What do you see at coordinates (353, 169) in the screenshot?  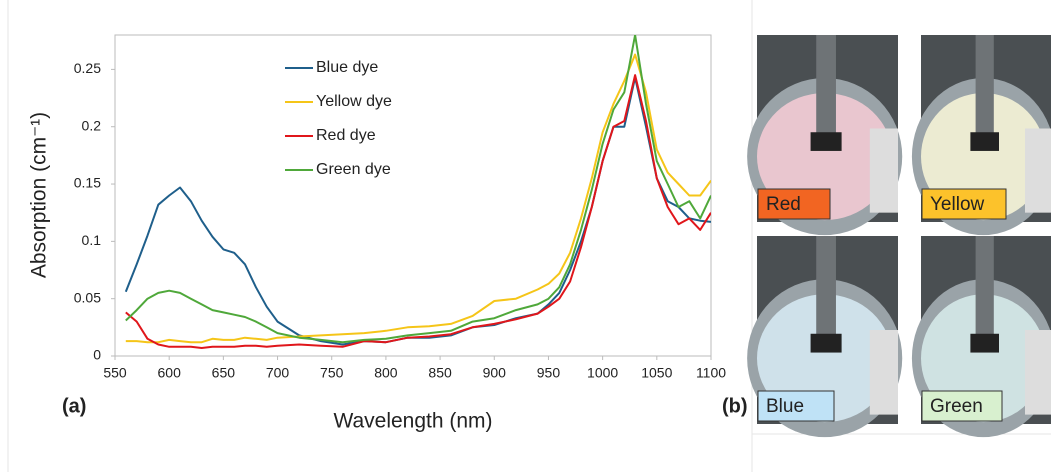 I see `legend-label: Green dye` at bounding box center [353, 169].